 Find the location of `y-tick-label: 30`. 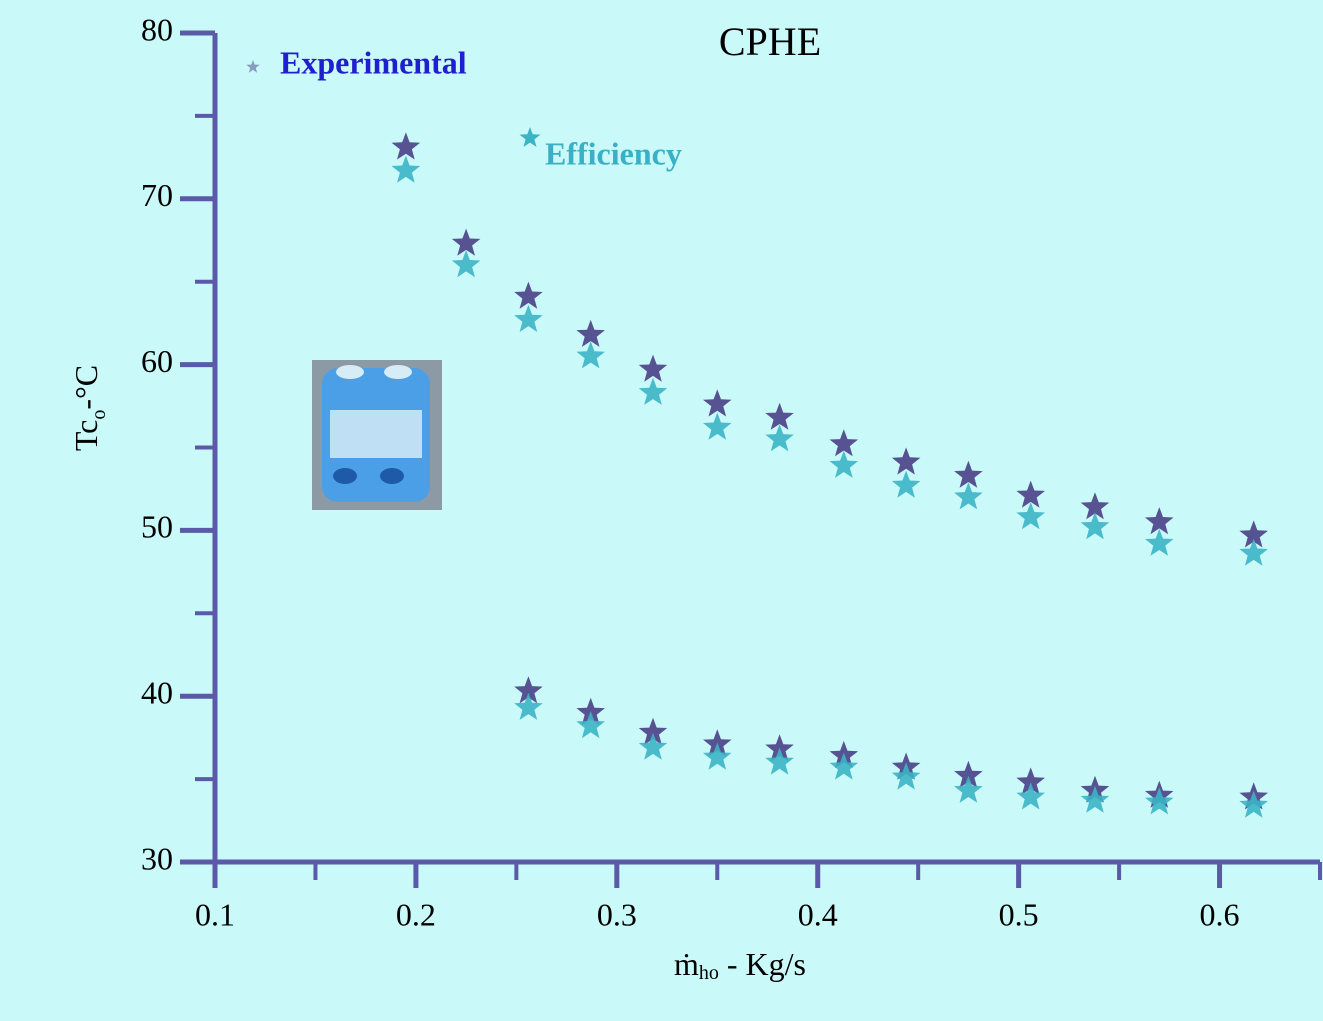

y-tick-label: 30 is located at coordinates (157, 858).